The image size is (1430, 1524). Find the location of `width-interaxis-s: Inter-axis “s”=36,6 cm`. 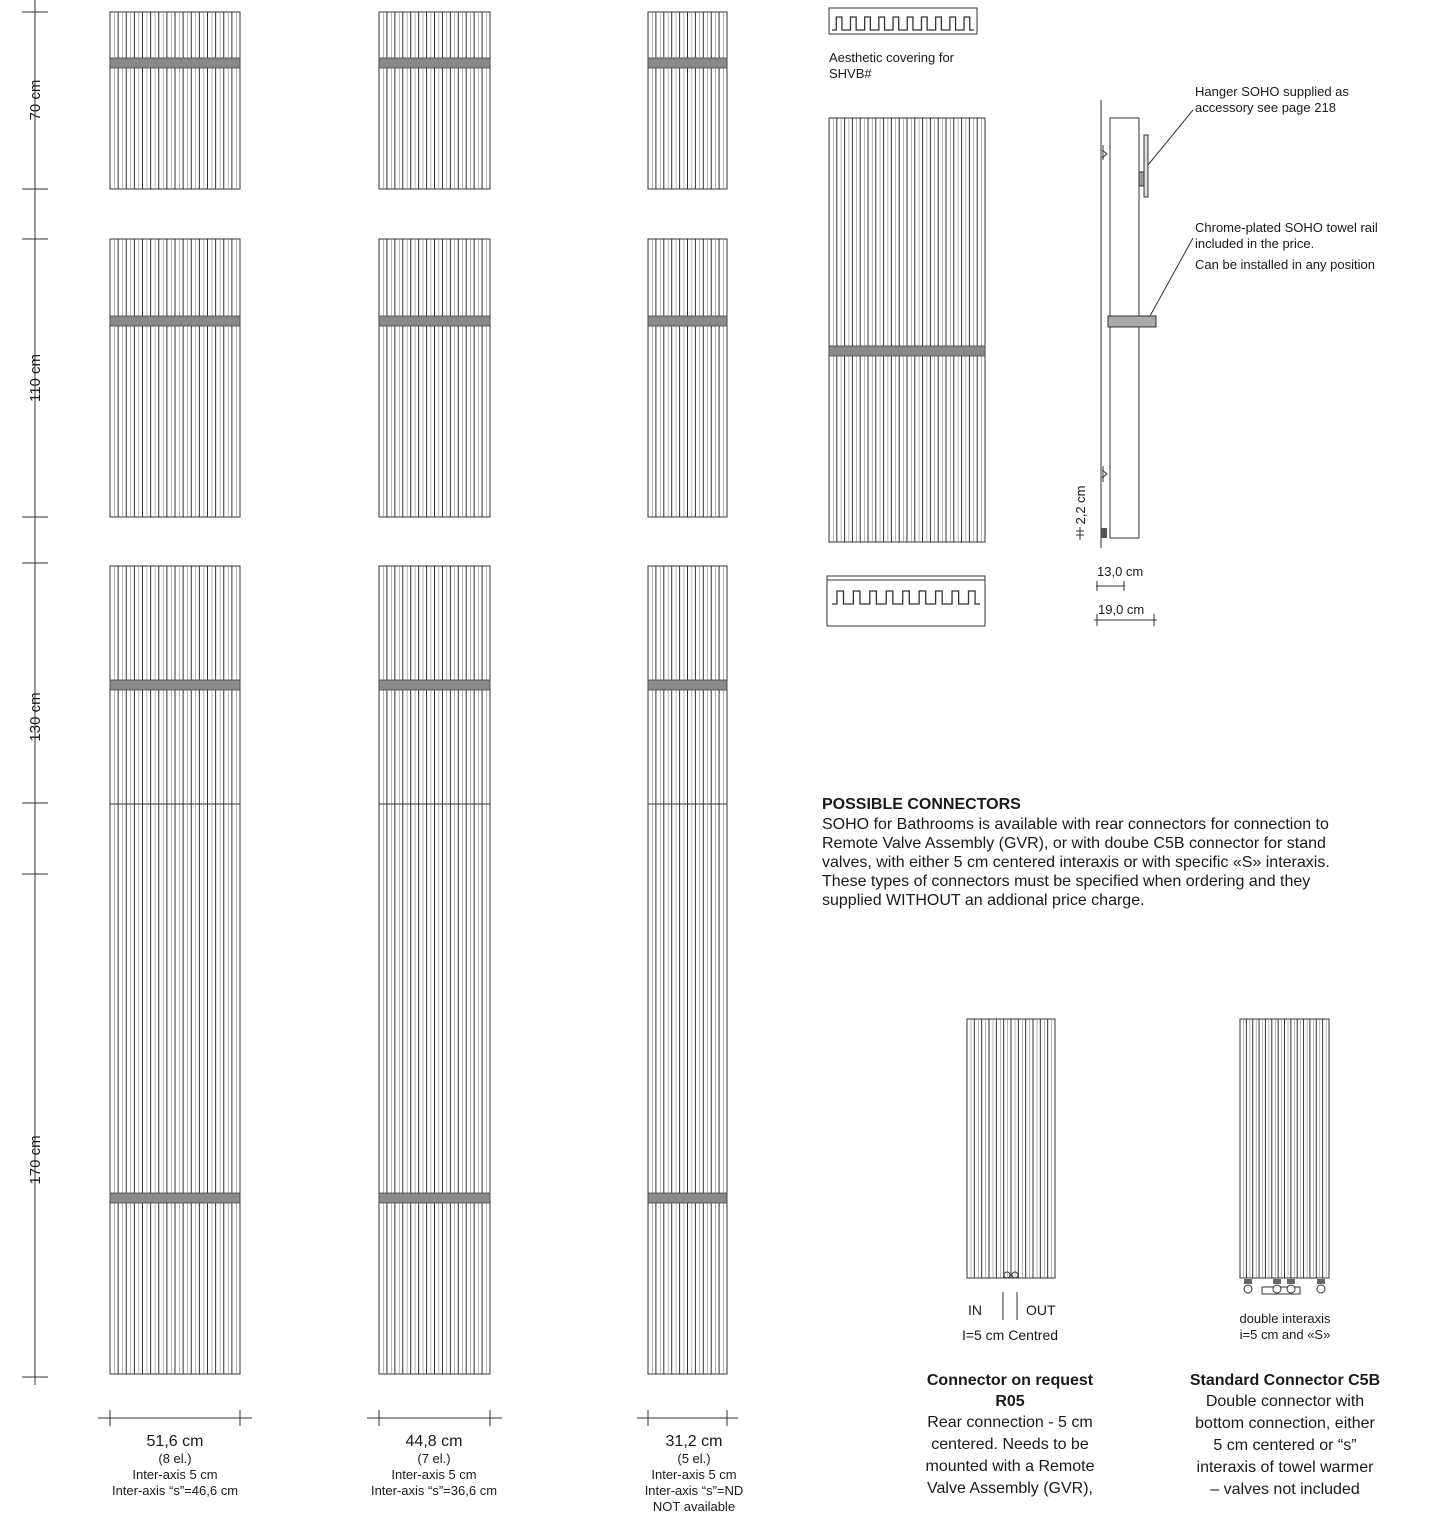

width-interaxis-s: Inter-axis “s”=36,6 cm is located at coordinates (434, 1490).